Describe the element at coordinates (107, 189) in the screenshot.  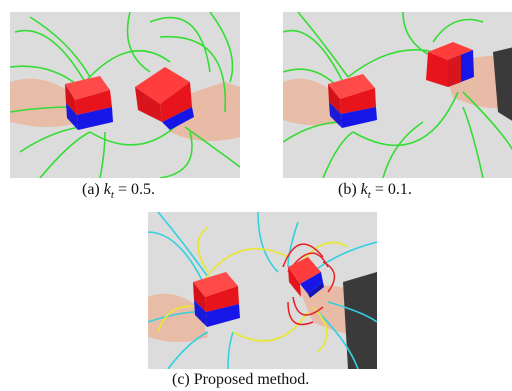
I see `caption-a-var: k` at that location.